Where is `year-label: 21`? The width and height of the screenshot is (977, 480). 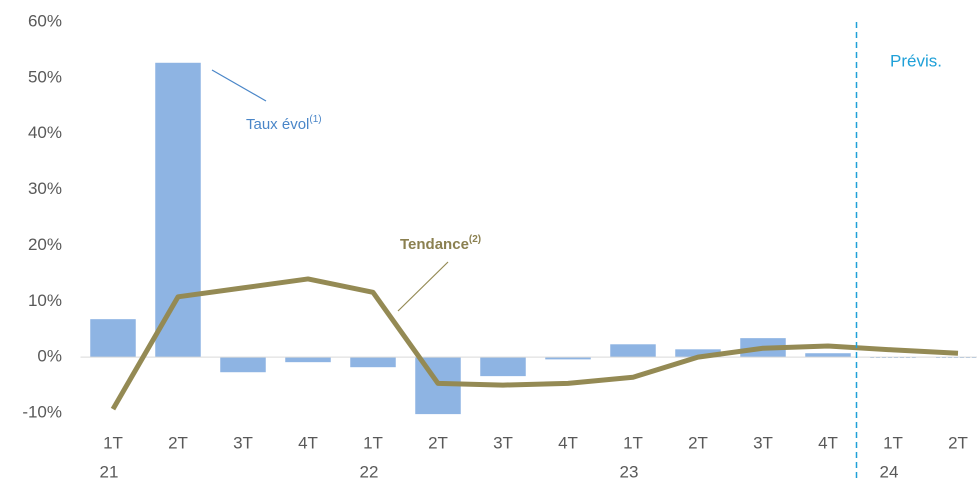 year-label: 21 is located at coordinates (109, 471).